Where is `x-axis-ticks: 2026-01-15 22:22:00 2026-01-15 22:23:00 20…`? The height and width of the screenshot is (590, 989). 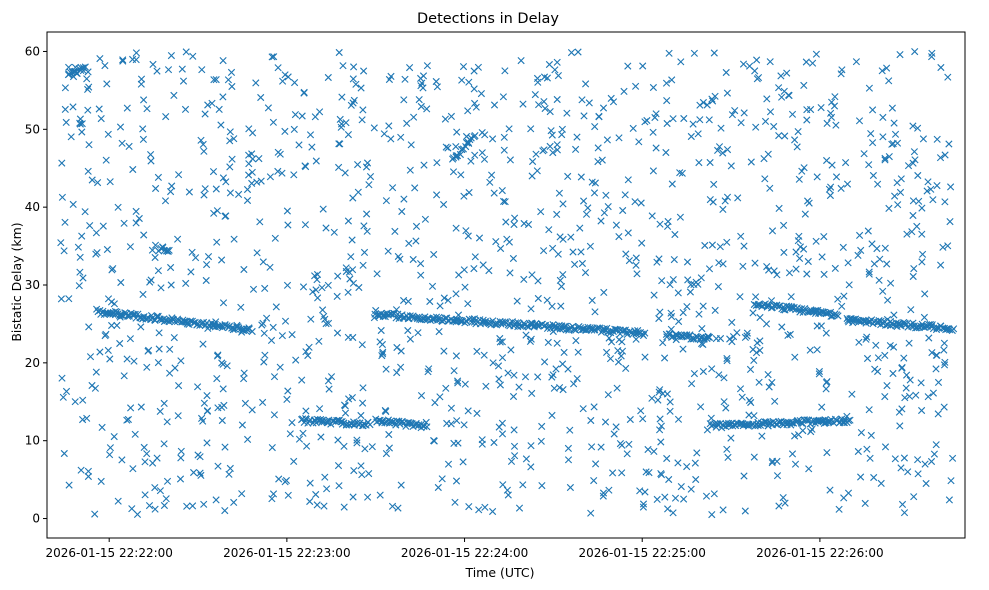
x-axis-ticks: 2026-01-15 22:22:00 2026-01-15 22:23:00 20… is located at coordinates (464, 549).